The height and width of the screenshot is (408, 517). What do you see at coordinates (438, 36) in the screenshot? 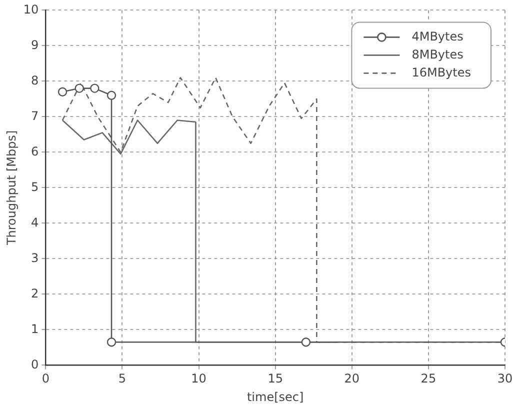
I see `legend-label: 4MBytes` at bounding box center [438, 36].